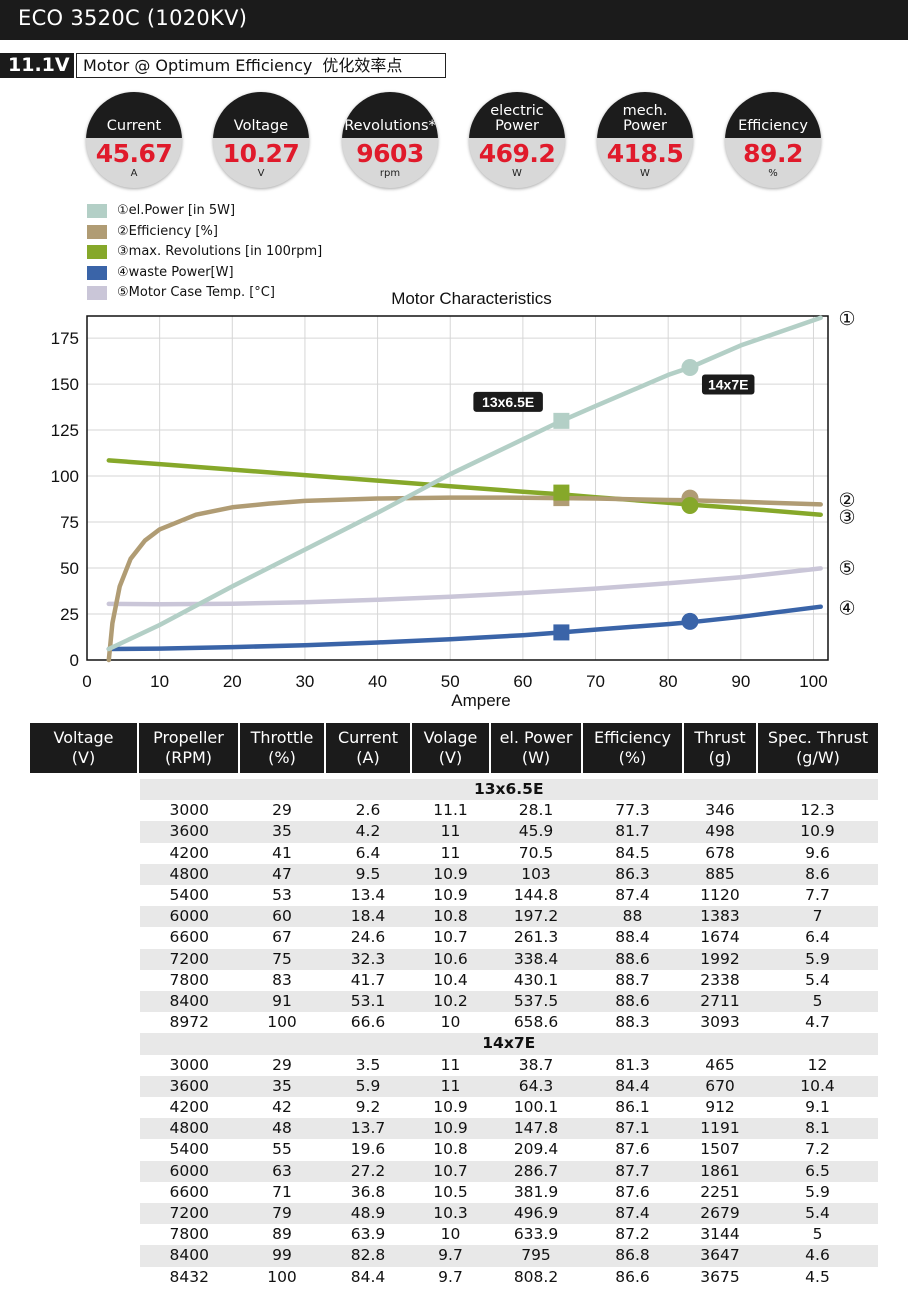 Image resolution: width=908 pixels, height=1297 pixels. What do you see at coordinates (508, 790) in the screenshot?
I see `propeller-group-name: 13x6.5E` at bounding box center [508, 790].